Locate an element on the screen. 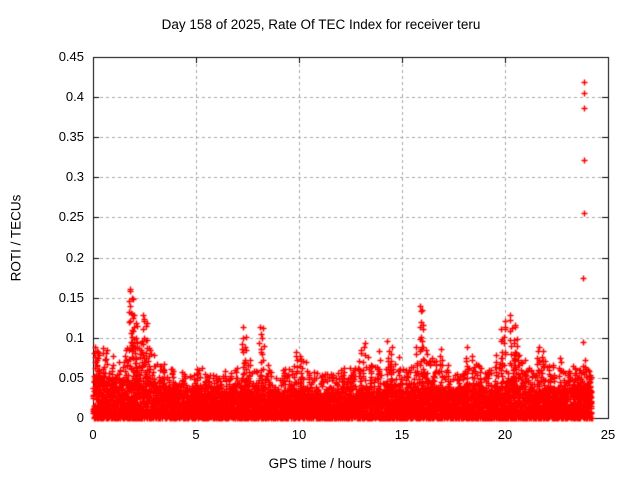 The width and height of the screenshot is (640, 480). x-tick-label: 10 is located at coordinates (299, 434).